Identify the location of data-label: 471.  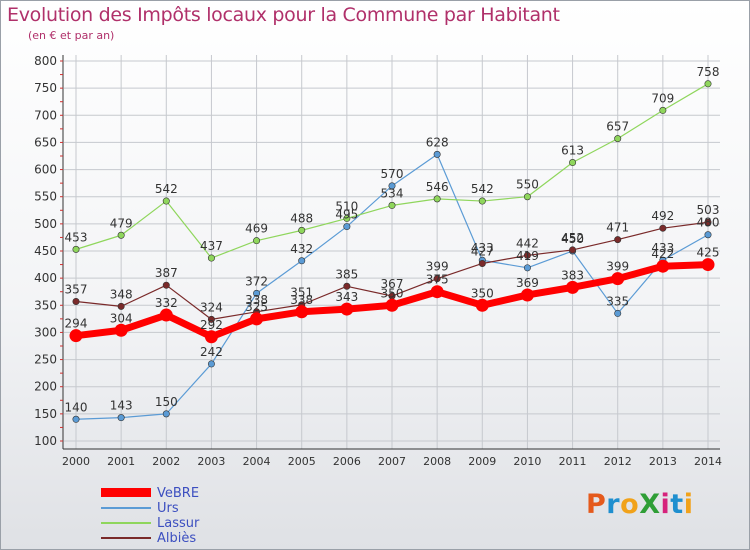
(617, 228).